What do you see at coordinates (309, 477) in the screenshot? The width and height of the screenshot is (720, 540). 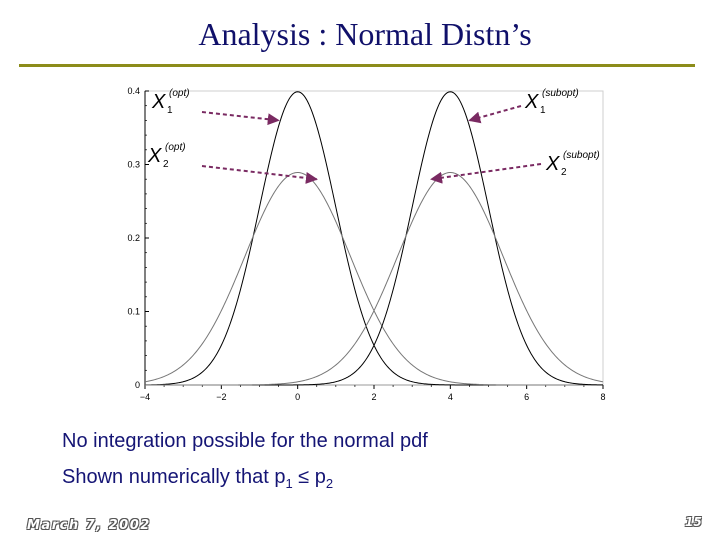 I see `relation-text: ≤ p` at bounding box center [309, 477].